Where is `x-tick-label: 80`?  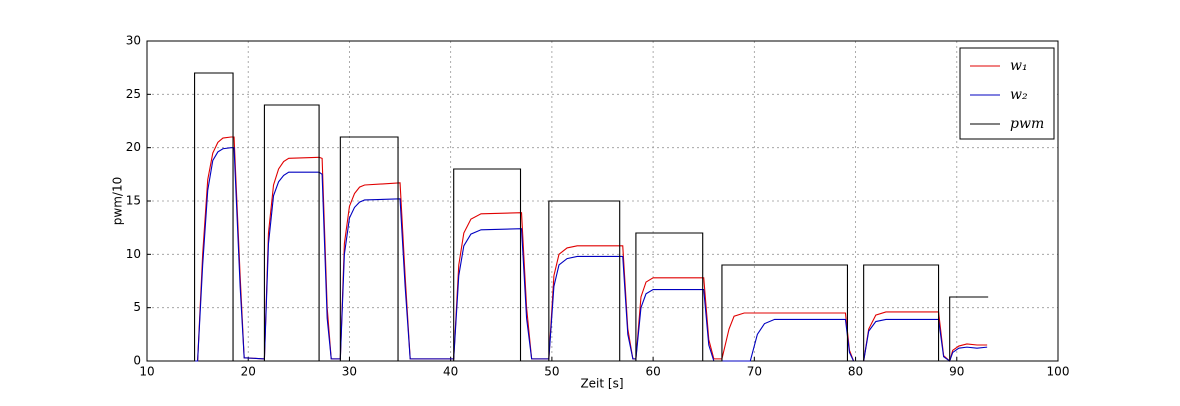
x-tick-label: 80 is located at coordinates (855, 372).